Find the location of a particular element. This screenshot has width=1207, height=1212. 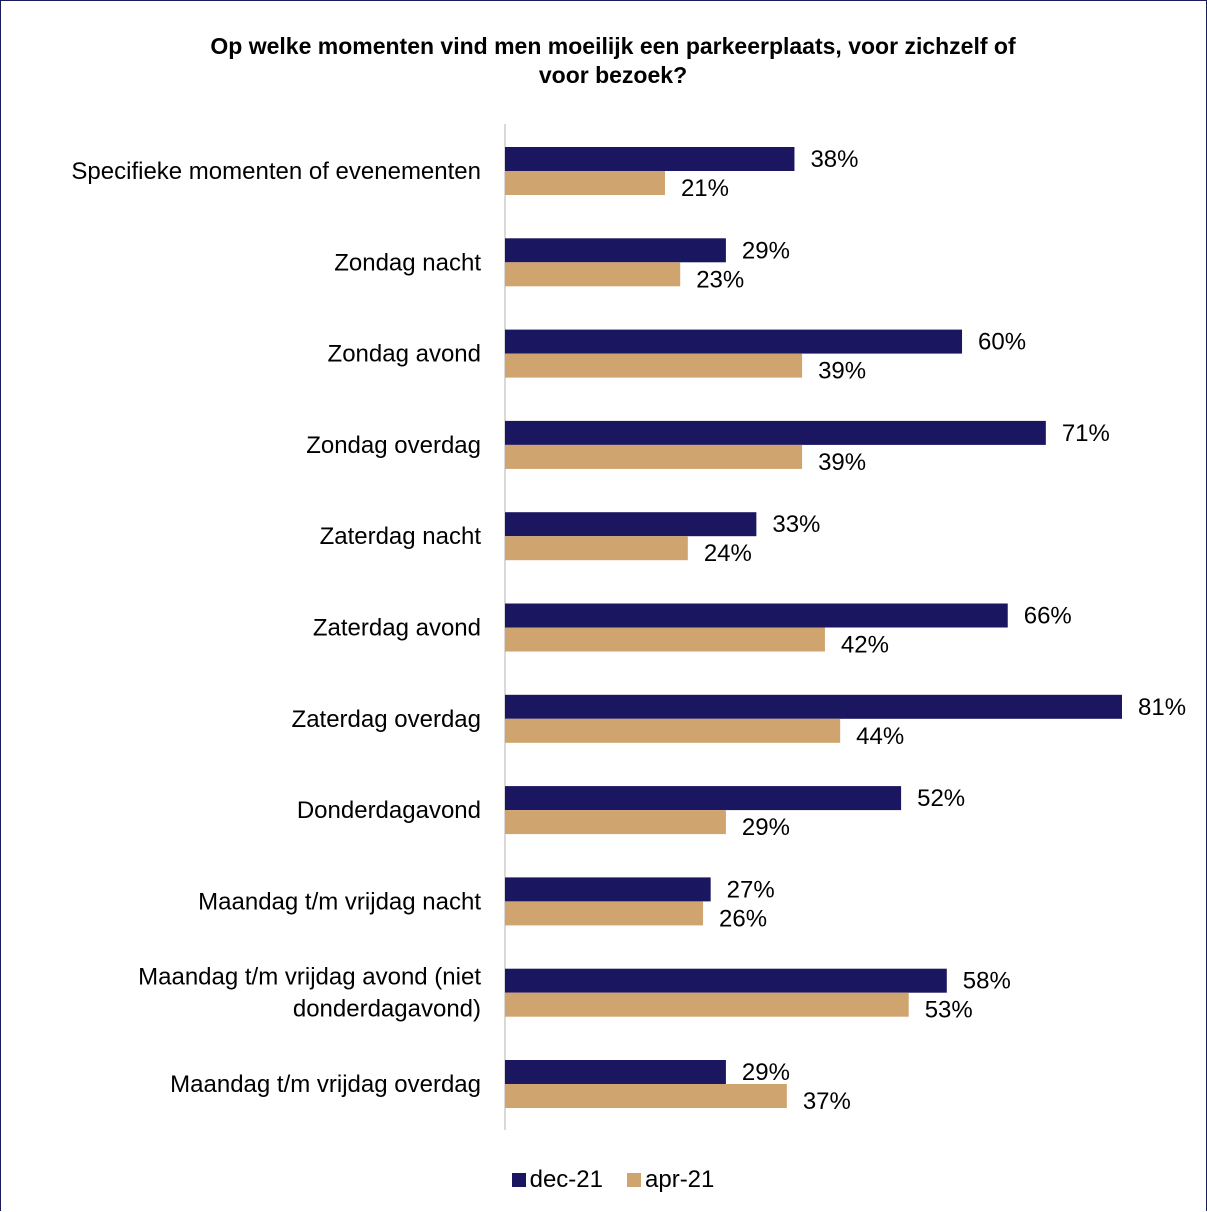

legend-item-apr-21: apr-21 is located at coordinates (670, 1180).